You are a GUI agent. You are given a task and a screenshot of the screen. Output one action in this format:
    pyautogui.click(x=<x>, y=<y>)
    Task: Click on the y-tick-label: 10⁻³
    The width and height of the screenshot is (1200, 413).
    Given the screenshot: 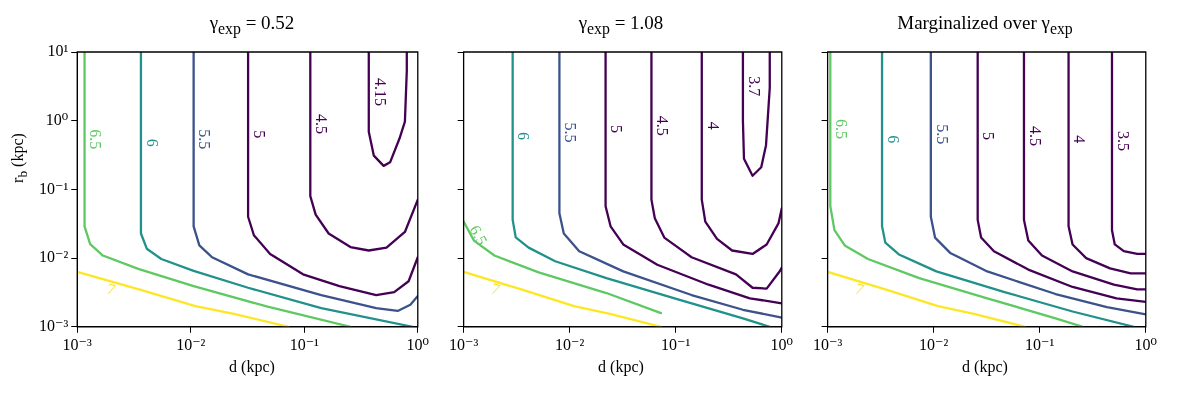 What is the action you would take?
    pyautogui.click(x=53, y=325)
    